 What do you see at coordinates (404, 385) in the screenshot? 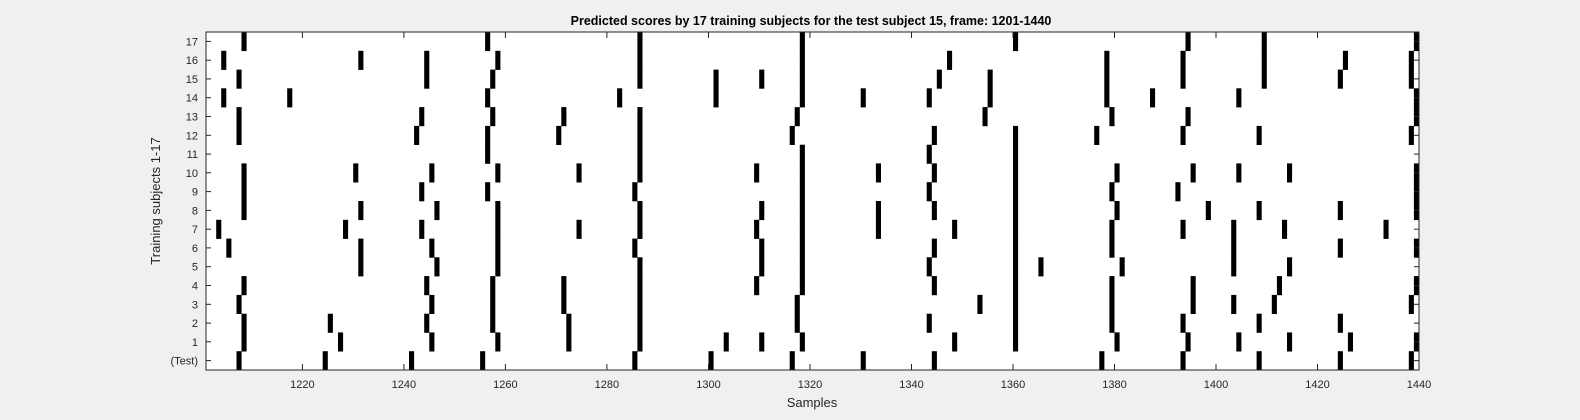
I see `x-tick-label: 1240` at bounding box center [404, 385].